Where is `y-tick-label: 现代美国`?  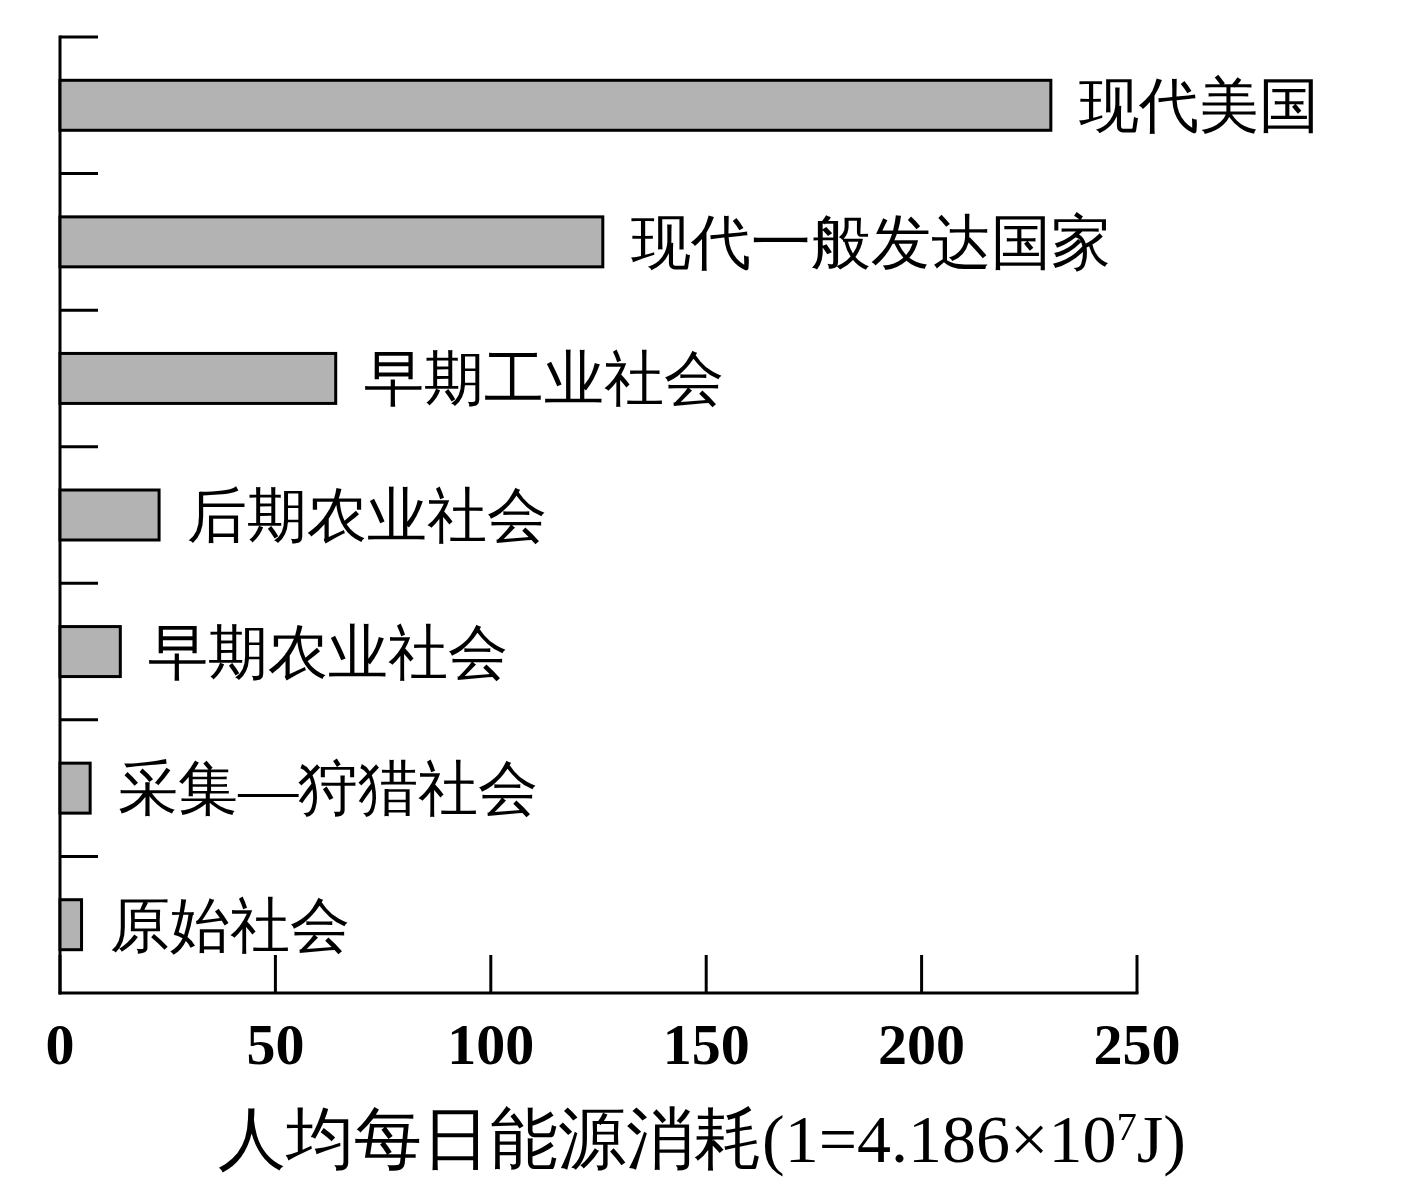
y-tick-label: 现代美国 is located at coordinates (1198, 106).